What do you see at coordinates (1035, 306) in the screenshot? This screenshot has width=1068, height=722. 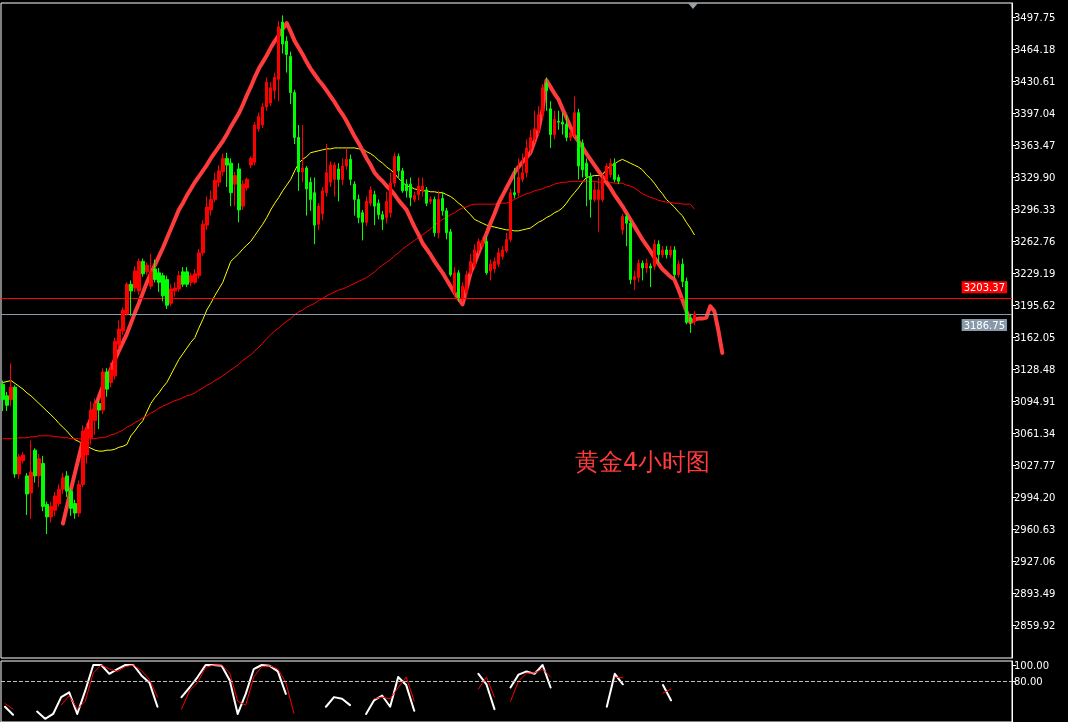 I see `y-tick-label: 3195.62` at bounding box center [1035, 306].